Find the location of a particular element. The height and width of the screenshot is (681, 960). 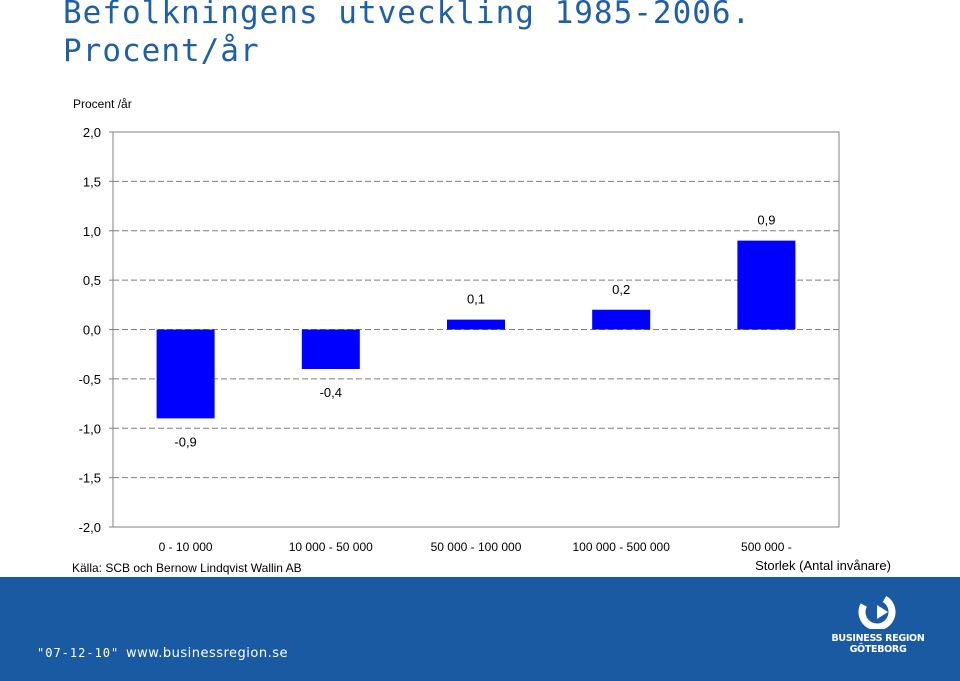

data-label: 0,2 is located at coordinates (621, 289).